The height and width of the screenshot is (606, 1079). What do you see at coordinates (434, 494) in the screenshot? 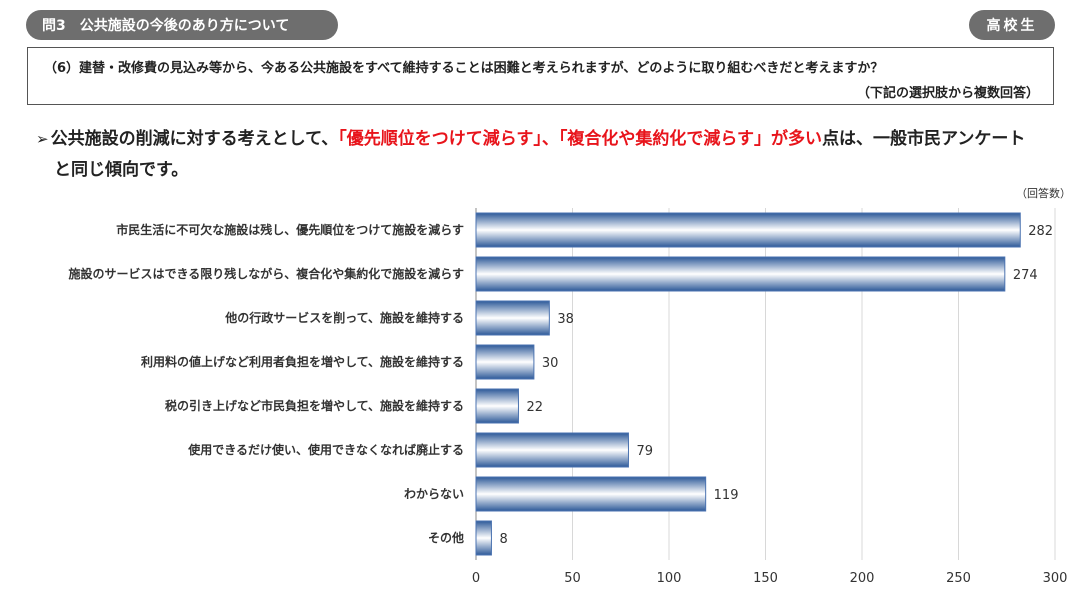
I see `category-label: わからない` at bounding box center [434, 494].